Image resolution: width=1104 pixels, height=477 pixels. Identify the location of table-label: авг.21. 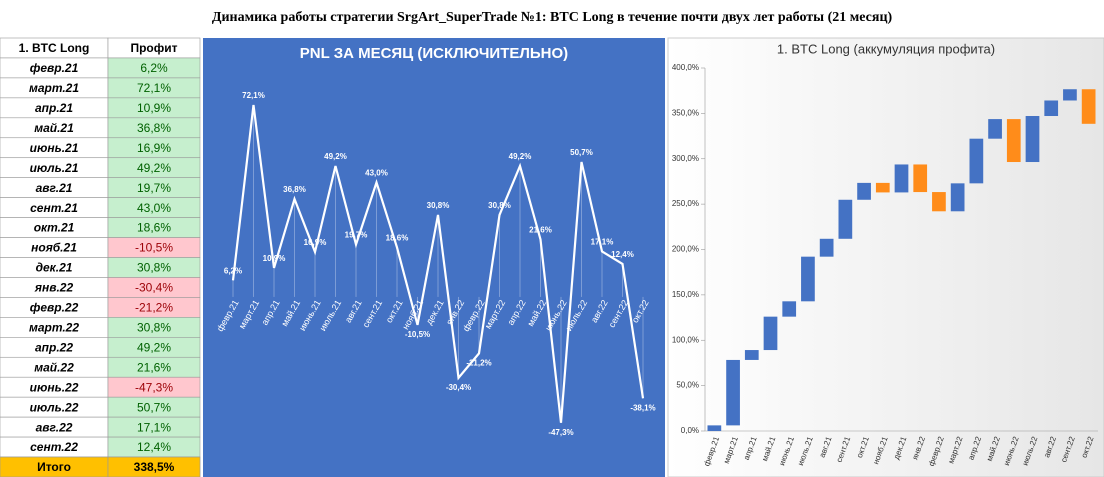
(54, 188).